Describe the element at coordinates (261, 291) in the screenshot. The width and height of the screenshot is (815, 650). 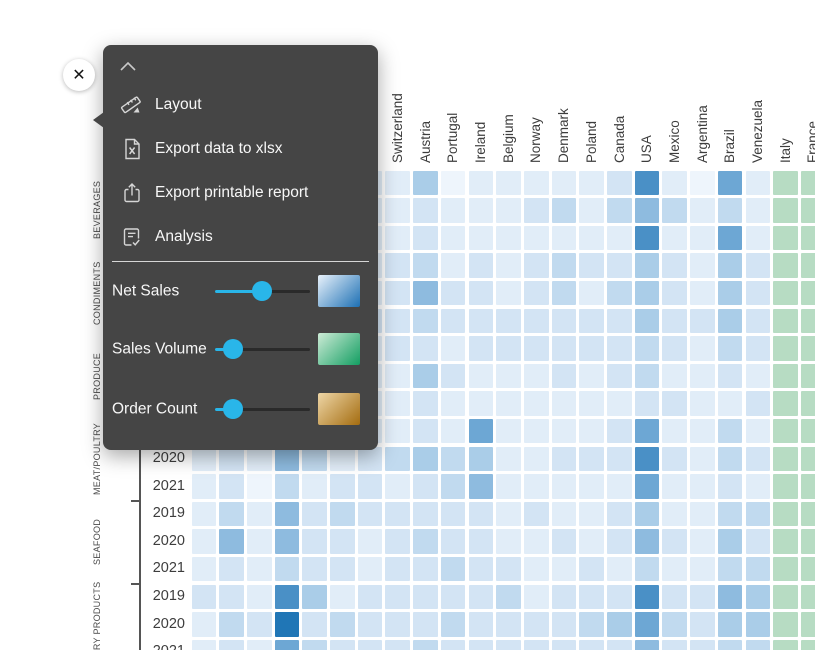
I see `slider-thumb` at that location.